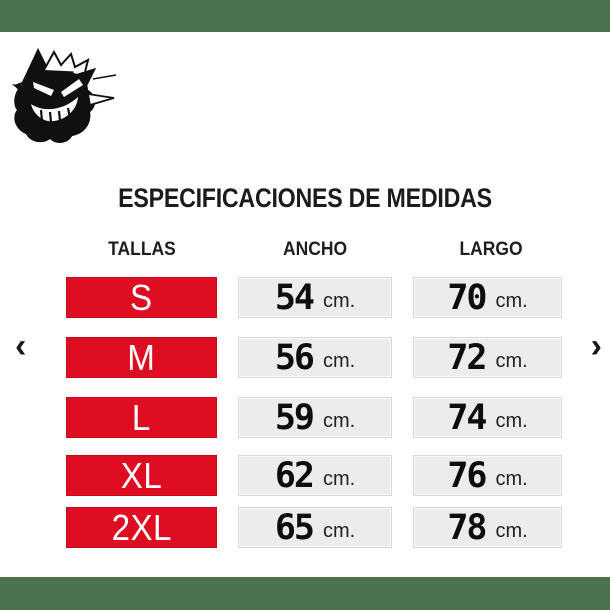 The height and width of the screenshot is (610, 610). Describe the element at coordinates (487, 527) in the screenshot. I see `largo-cell: 78 cm.` at that location.